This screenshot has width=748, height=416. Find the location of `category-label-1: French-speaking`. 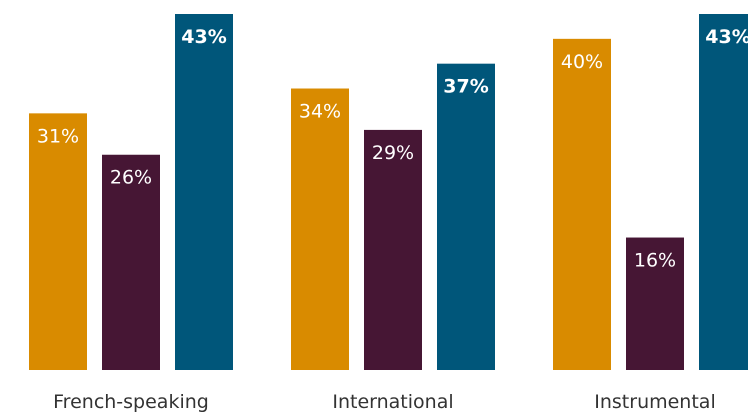

category-label-1: French-speaking is located at coordinates (131, 402).